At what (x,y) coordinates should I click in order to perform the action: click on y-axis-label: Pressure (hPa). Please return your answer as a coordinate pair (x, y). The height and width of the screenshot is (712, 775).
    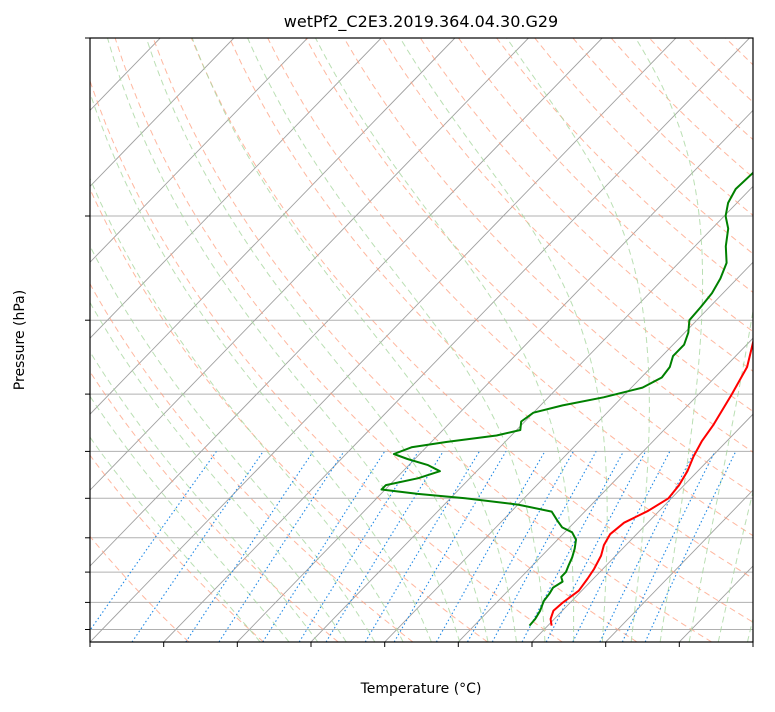
    Looking at the image, I should click on (20, 340).